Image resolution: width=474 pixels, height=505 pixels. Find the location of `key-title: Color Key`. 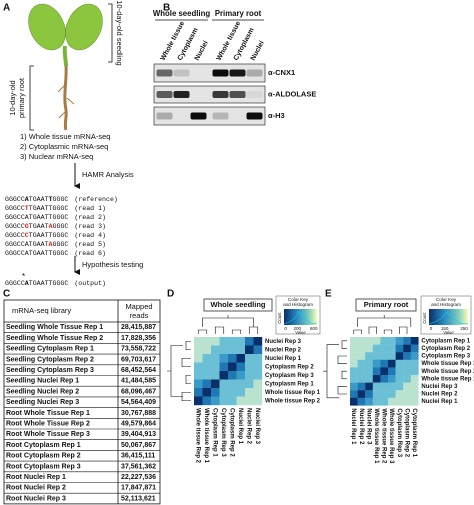

key-title: Color Key is located at coordinates (298, 299).